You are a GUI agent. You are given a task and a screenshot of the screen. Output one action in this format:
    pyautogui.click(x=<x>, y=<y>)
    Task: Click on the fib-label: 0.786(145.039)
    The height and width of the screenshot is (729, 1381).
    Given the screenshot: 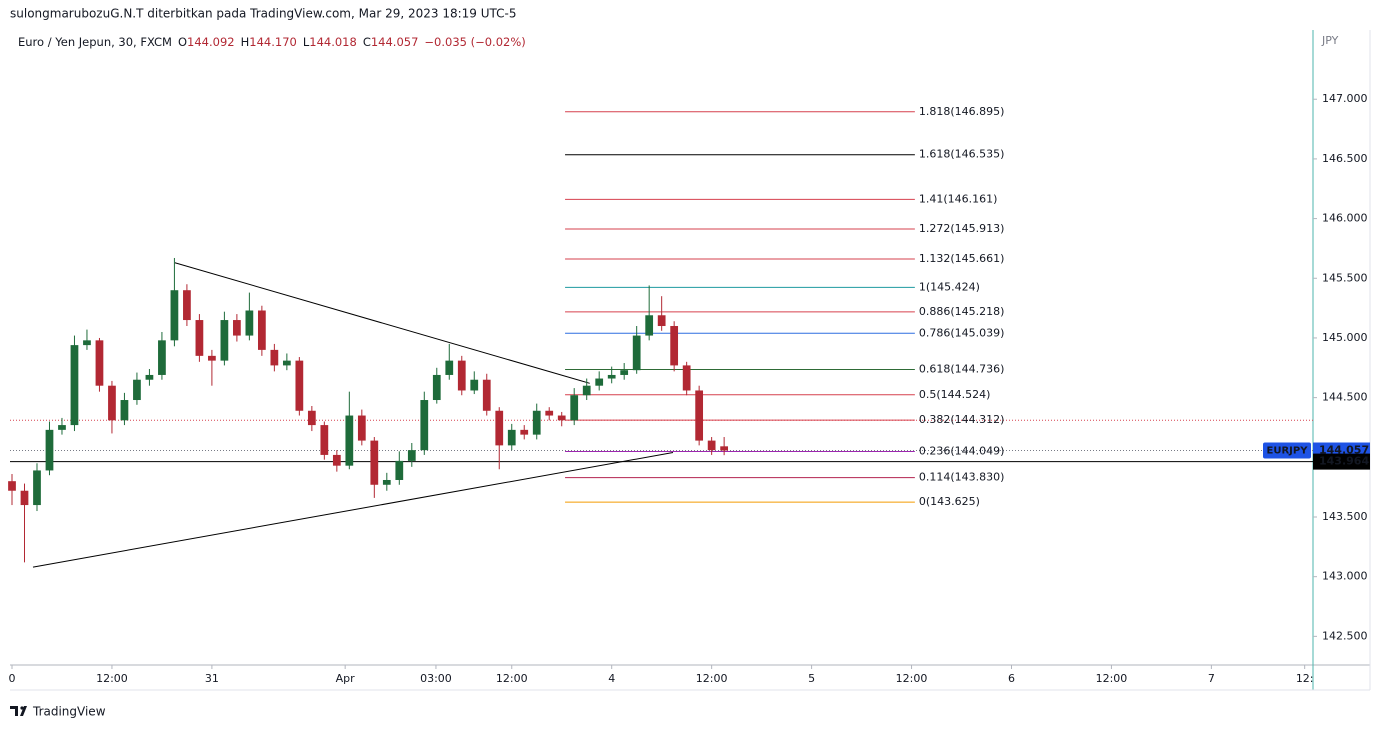 What is the action you would take?
    pyautogui.click(x=962, y=332)
    